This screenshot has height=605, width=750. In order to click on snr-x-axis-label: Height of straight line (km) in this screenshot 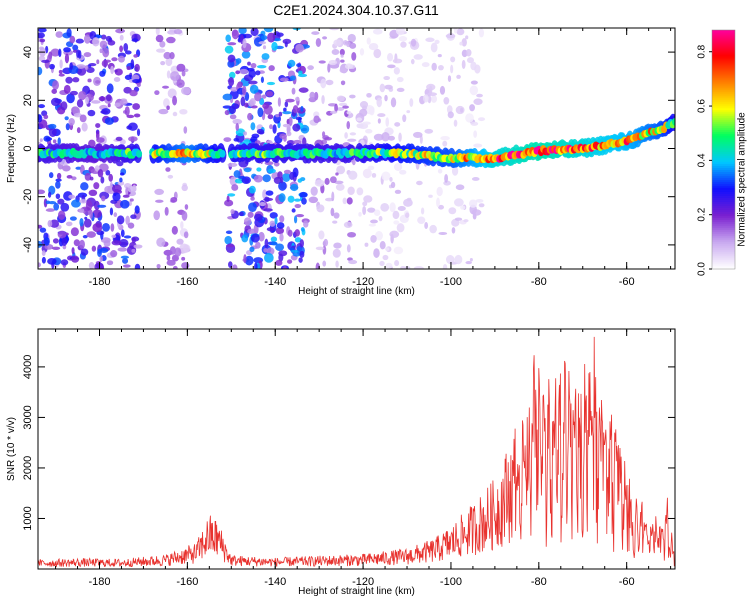, I will do `click(356, 591)`.